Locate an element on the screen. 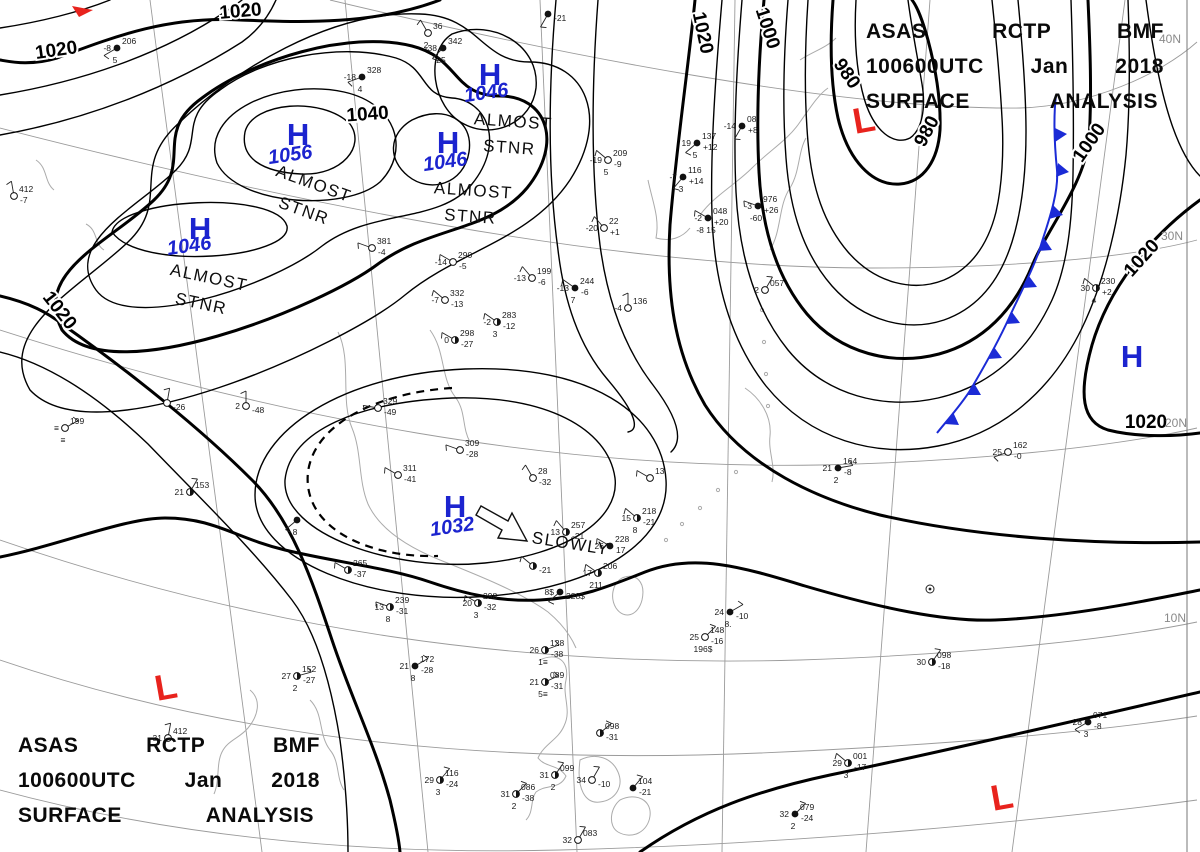 This screenshot has height=852, width=1200. station-value: -31 is located at coordinates (557, 686).